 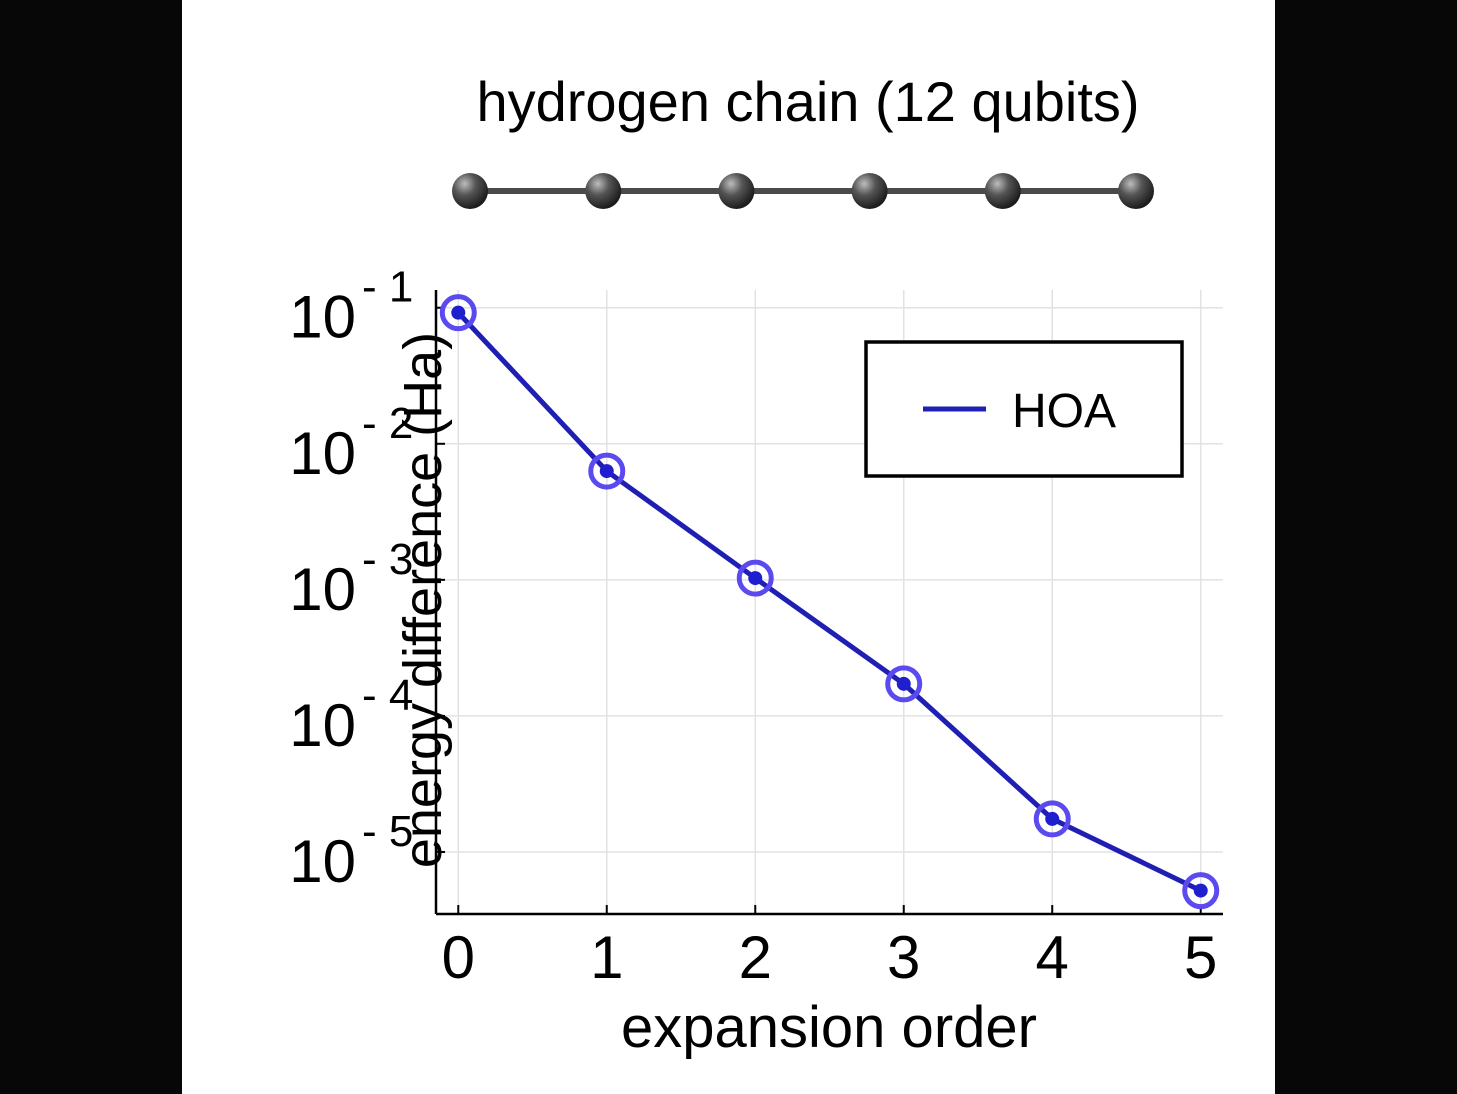 What do you see at coordinates (387, 423) in the screenshot?
I see `y-tick-exponent: - 2` at bounding box center [387, 423].